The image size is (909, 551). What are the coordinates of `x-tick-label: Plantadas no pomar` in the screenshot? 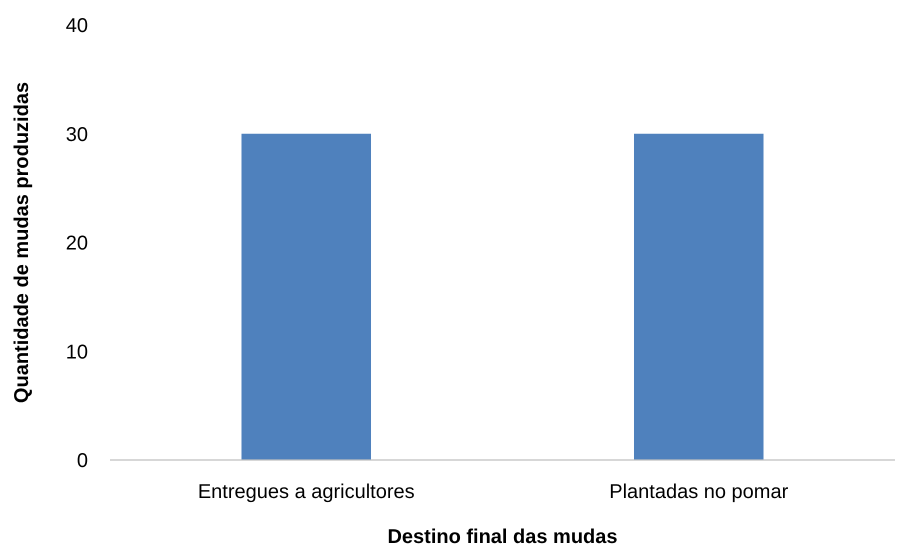 It's located at (699, 492).